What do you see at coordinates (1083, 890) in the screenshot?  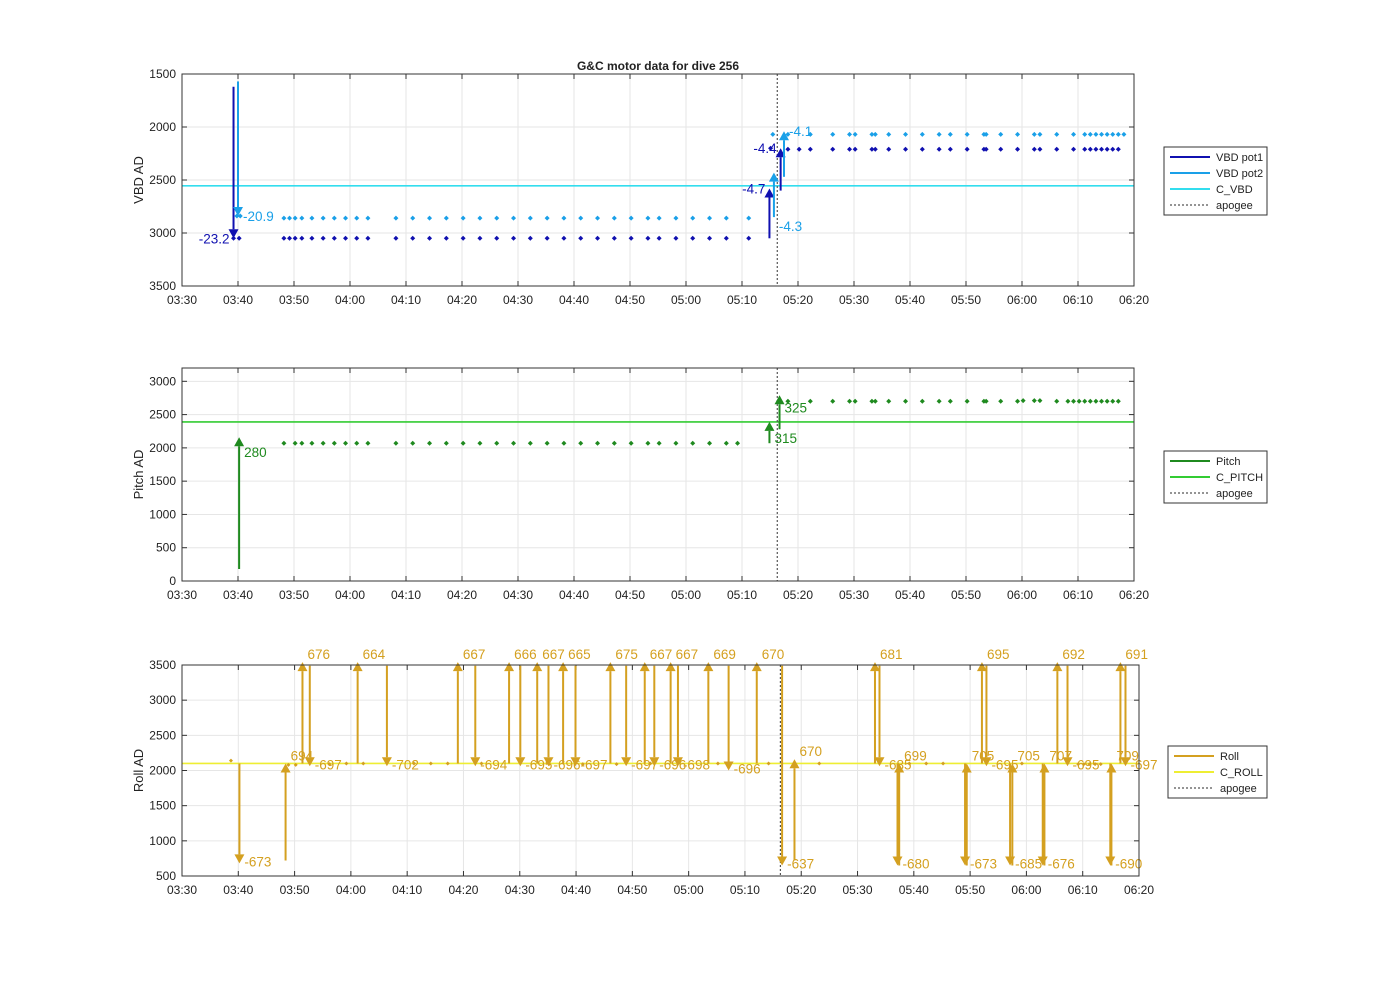 I see `x-tick-label: 06:10` at bounding box center [1083, 890].